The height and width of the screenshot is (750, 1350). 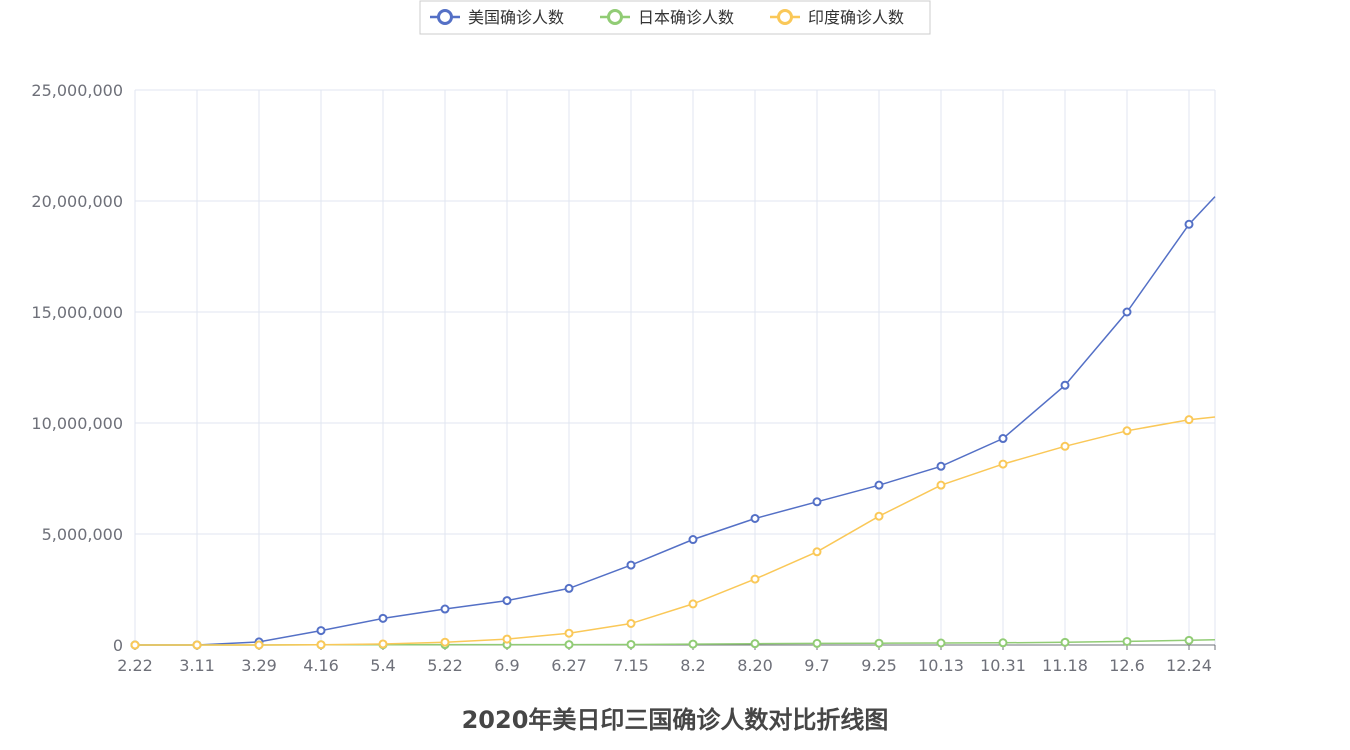 I want to click on x-tick-label: 9.7, so click(x=816, y=665).